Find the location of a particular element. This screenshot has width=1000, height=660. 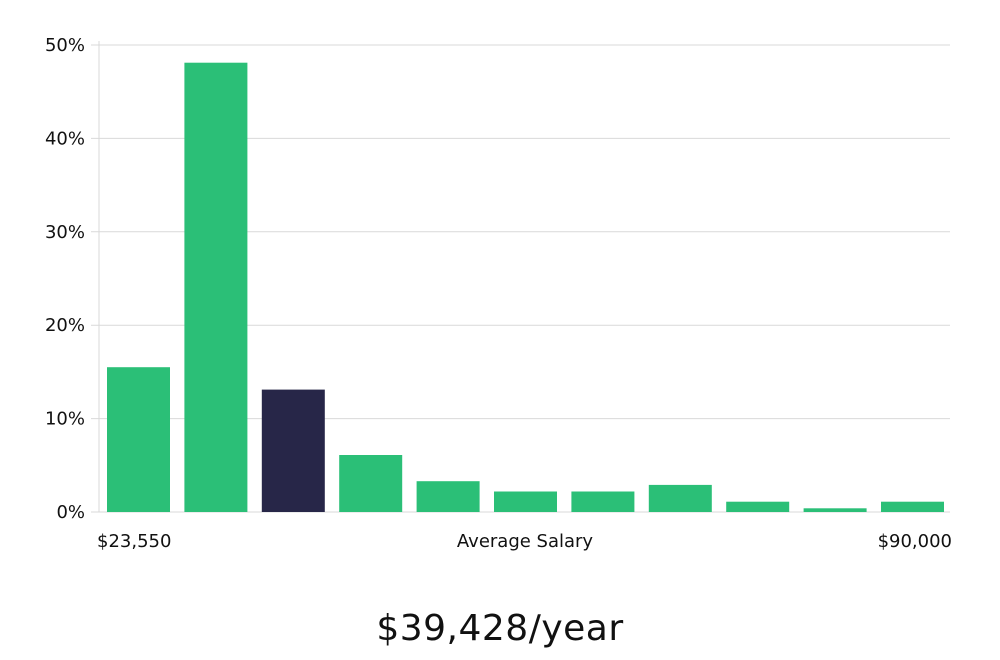

y-tick-label: 20% is located at coordinates (65, 325).